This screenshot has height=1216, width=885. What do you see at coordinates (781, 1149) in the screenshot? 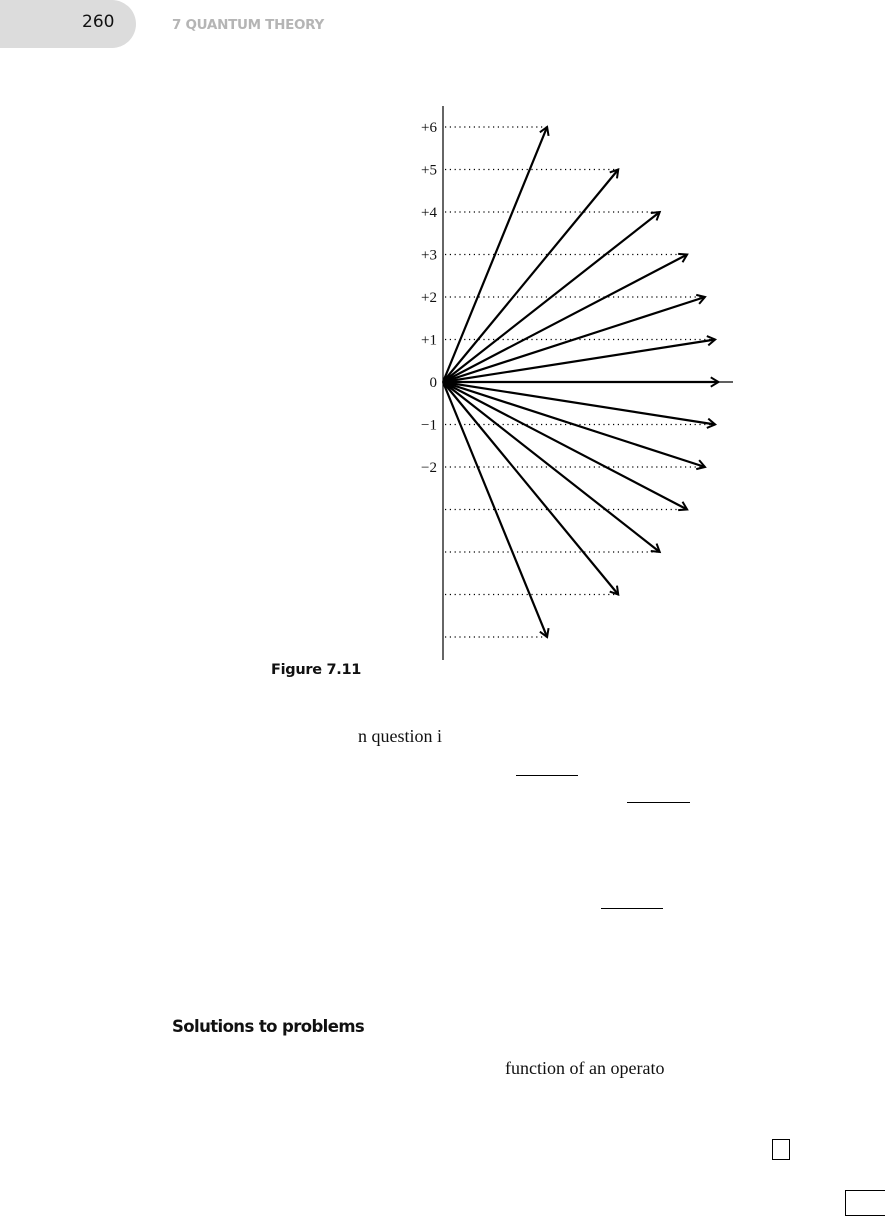
I see `end-of-proof-box` at bounding box center [781, 1149].